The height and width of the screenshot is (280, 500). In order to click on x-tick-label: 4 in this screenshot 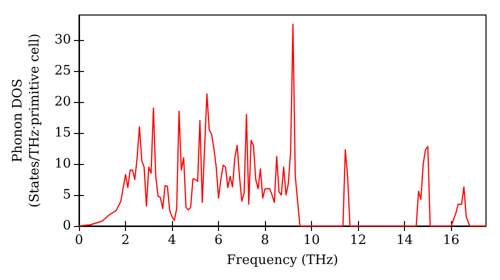, I will do `click(172, 240)`.